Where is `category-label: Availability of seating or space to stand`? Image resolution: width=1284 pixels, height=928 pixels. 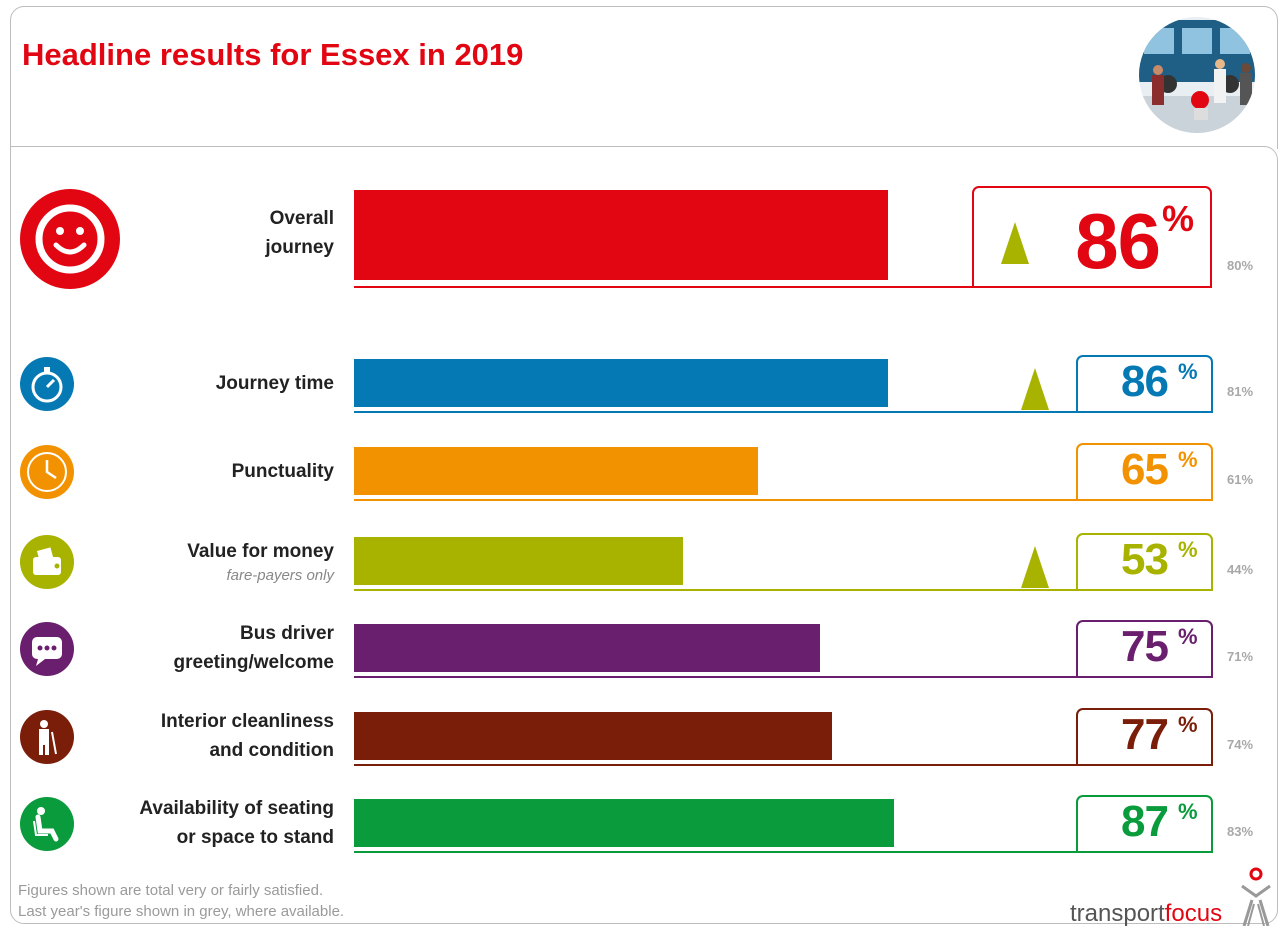 category-label: Availability of seating or space to stand is located at coordinates (236, 823).